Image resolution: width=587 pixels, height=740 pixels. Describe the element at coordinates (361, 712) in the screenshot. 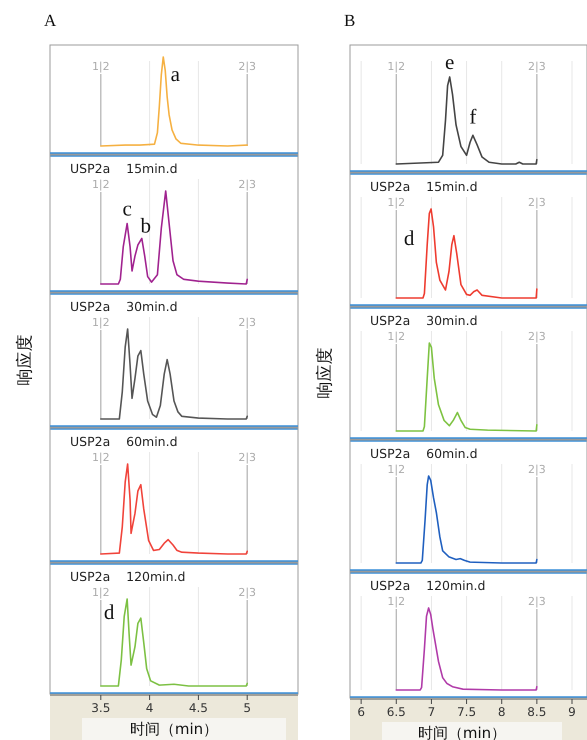

I see `x-tick-label: 6` at that location.